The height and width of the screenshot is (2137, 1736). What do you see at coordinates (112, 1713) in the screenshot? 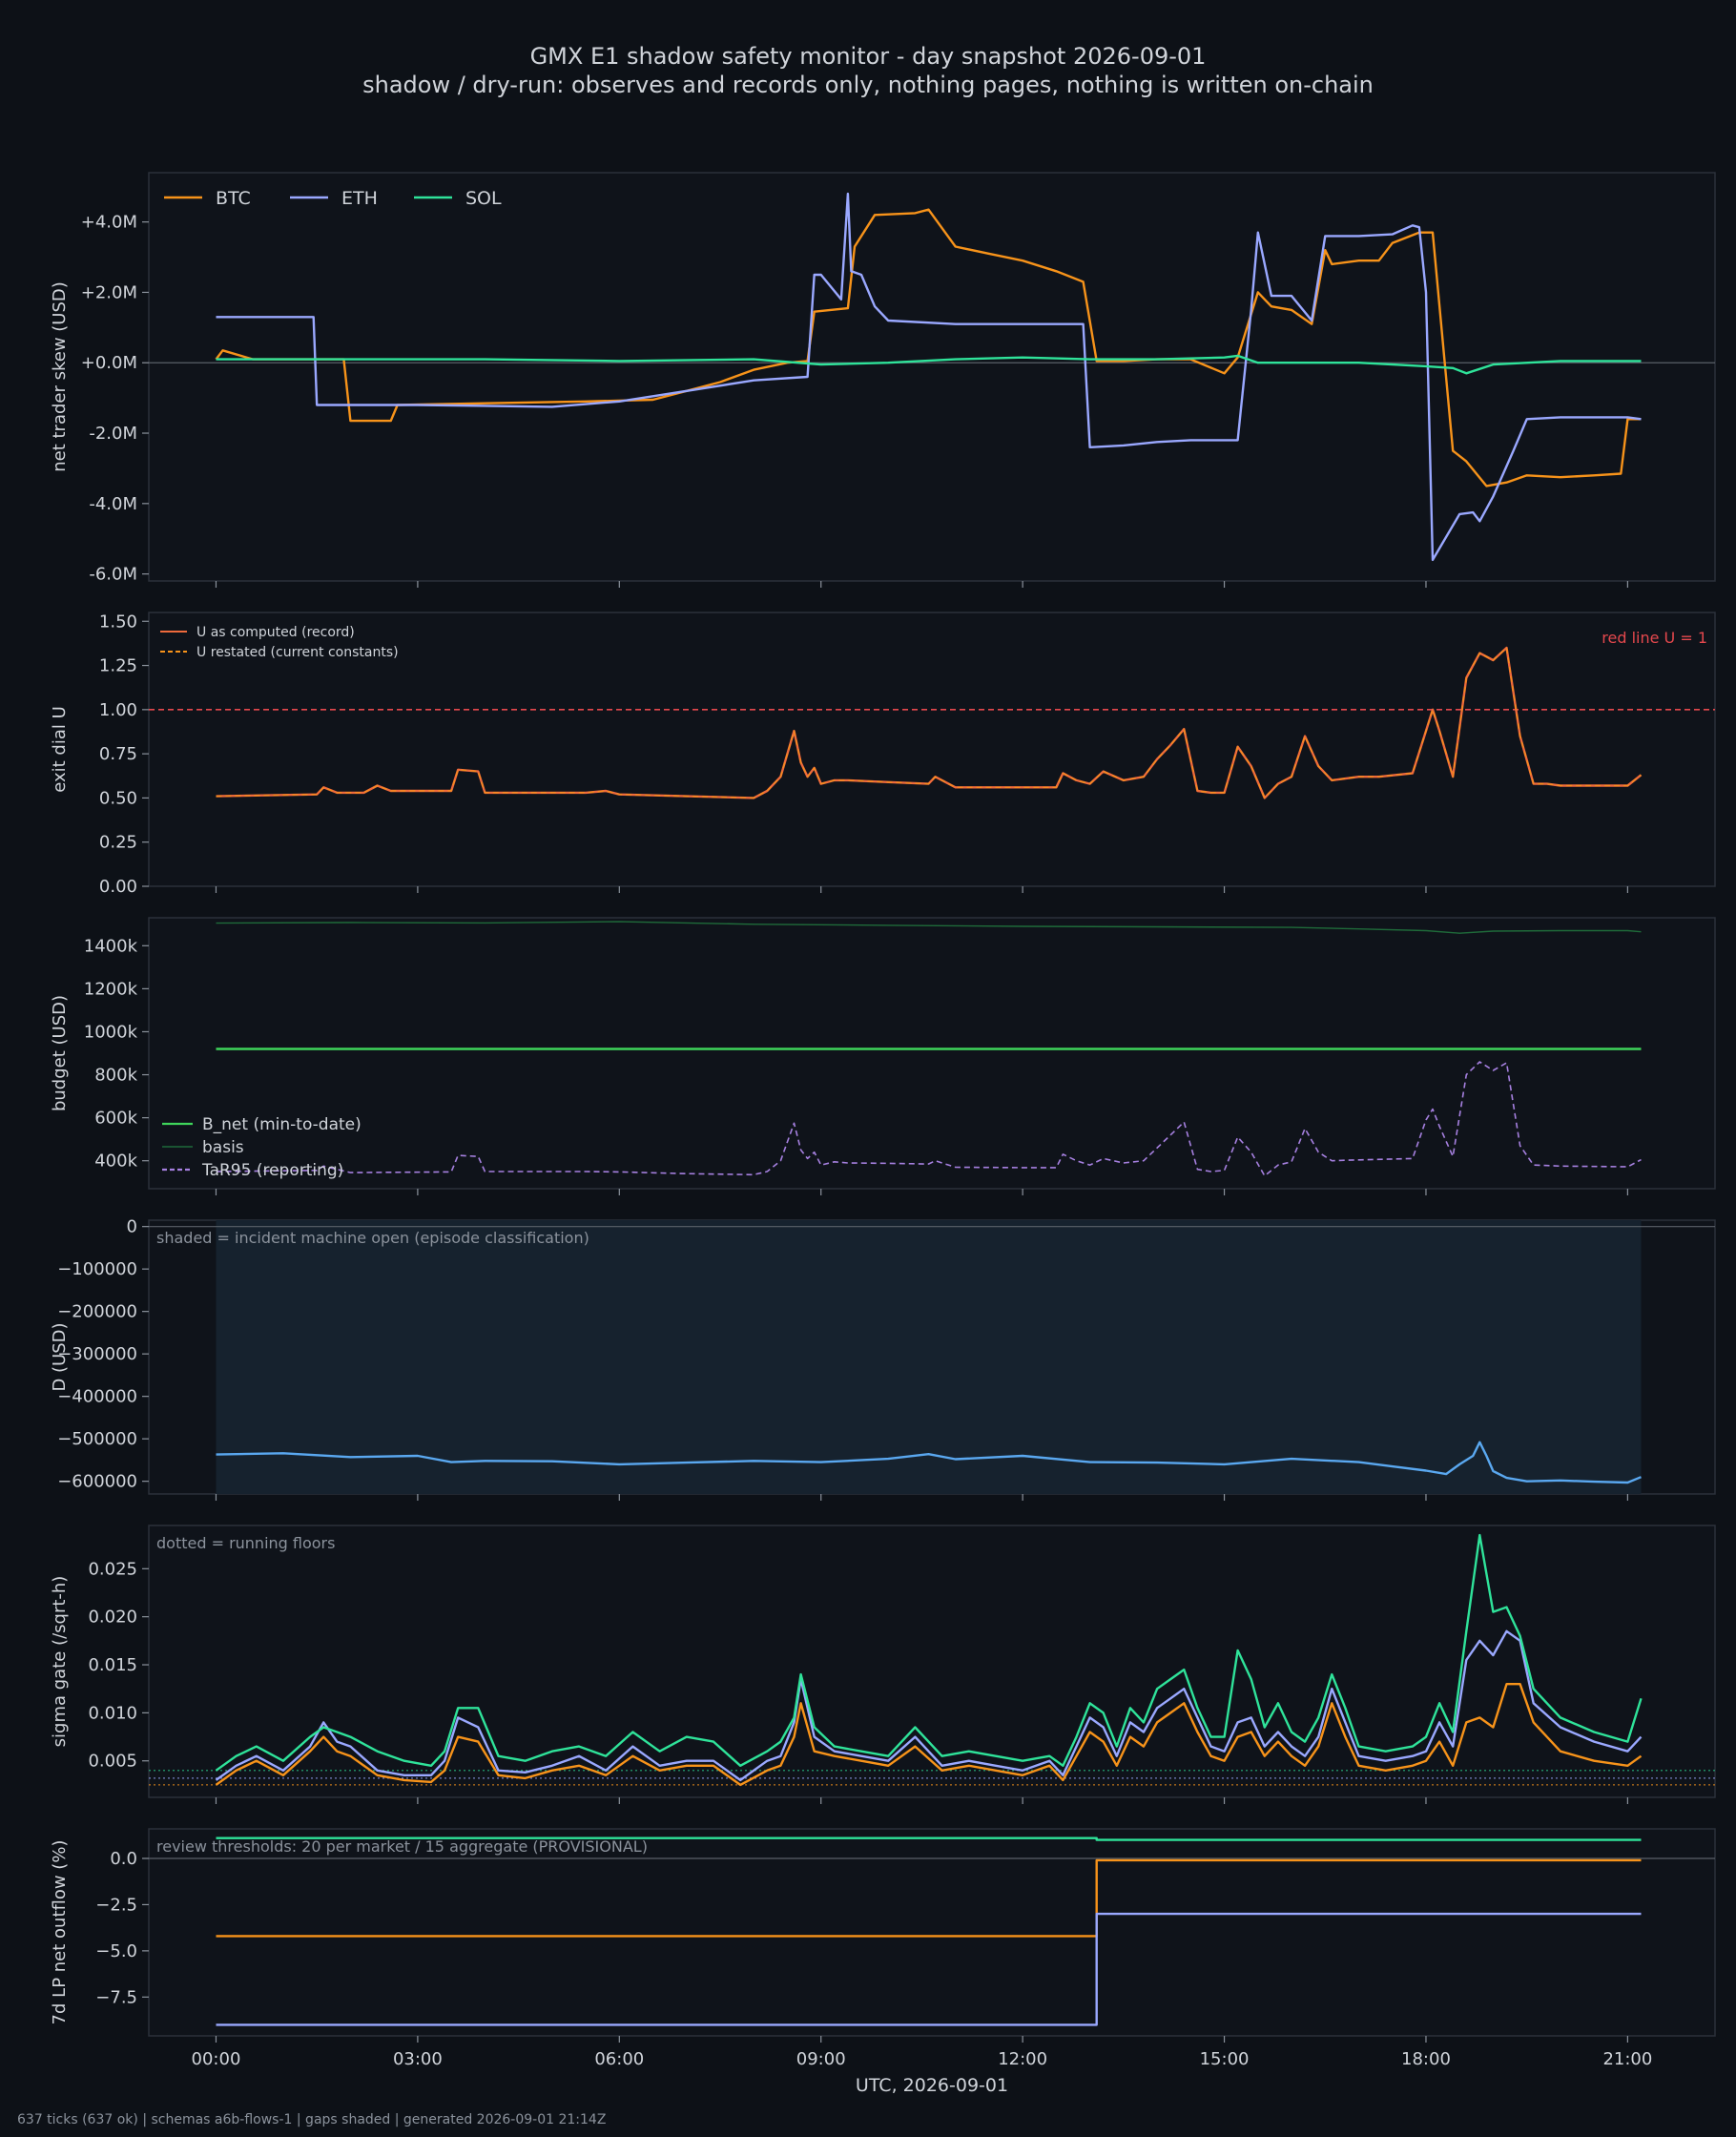
I see `y-tick-label: 0.010` at bounding box center [112, 1713].